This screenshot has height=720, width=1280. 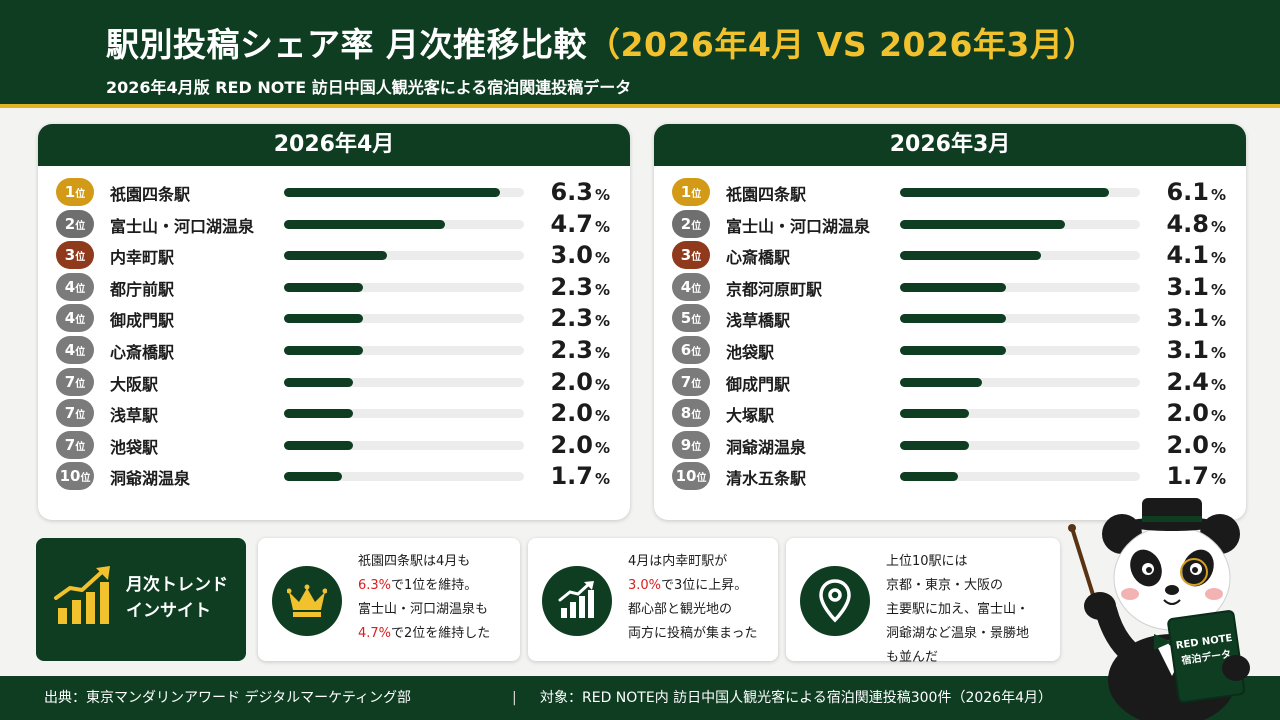 What do you see at coordinates (912, 657) in the screenshot?
I see `insight-segment: も並んだ` at bounding box center [912, 657].